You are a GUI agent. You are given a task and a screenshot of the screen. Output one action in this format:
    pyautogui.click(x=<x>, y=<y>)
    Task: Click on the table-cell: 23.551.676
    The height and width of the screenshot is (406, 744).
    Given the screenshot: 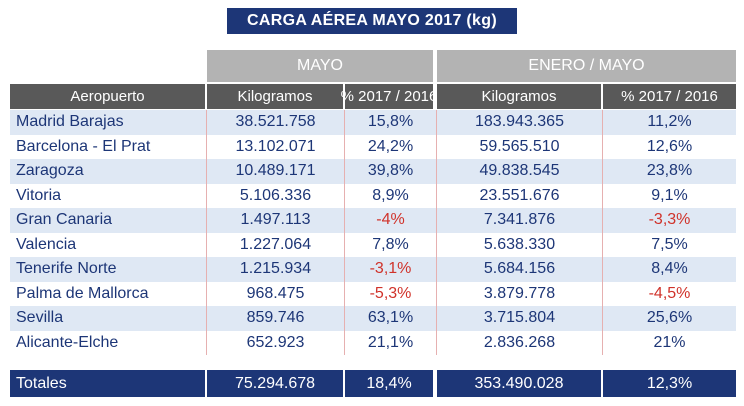 What is the action you would take?
    pyautogui.click(x=520, y=195)
    